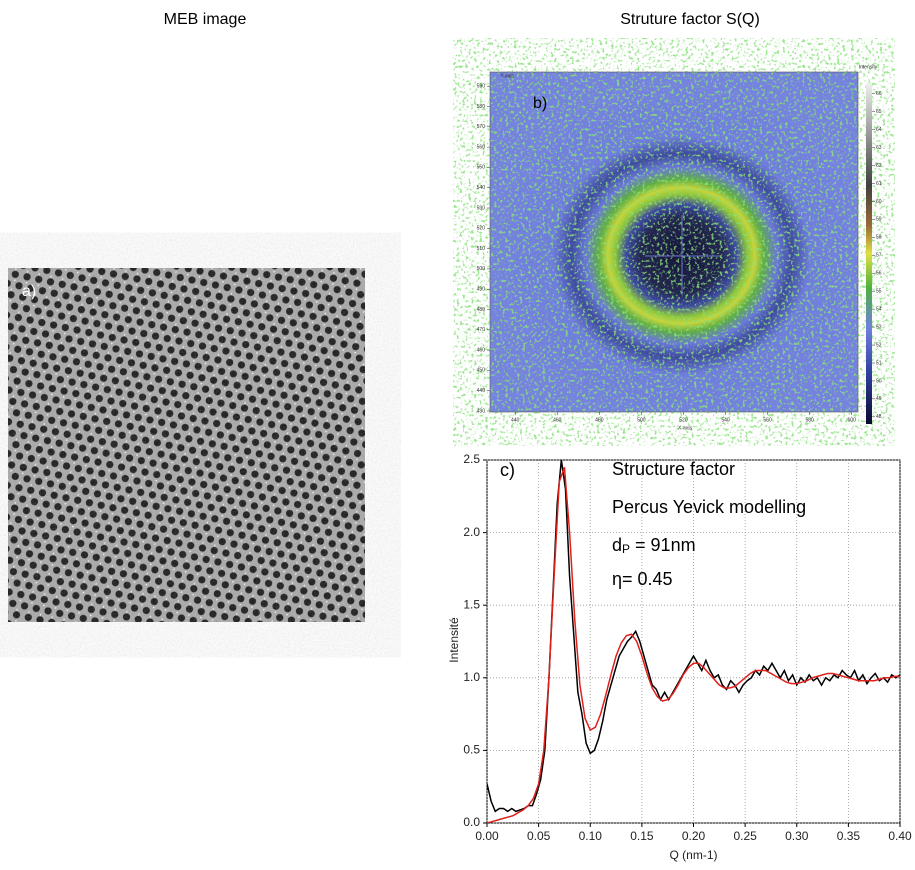  I want to click on x-axis-label: X-axis, so click(685, 428).